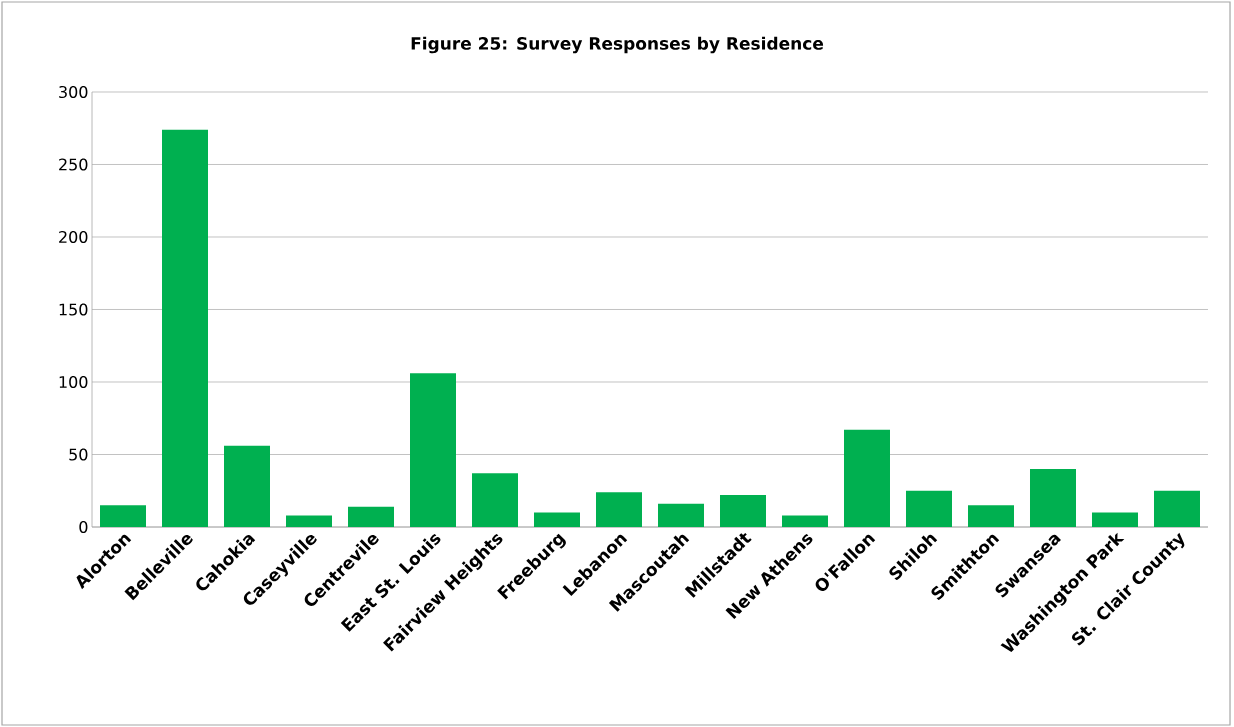 Image resolution: width=1234 pixels, height=727 pixels. I want to click on chart-title: Figure 25: Survey Responses by Residence, so click(617, 45).